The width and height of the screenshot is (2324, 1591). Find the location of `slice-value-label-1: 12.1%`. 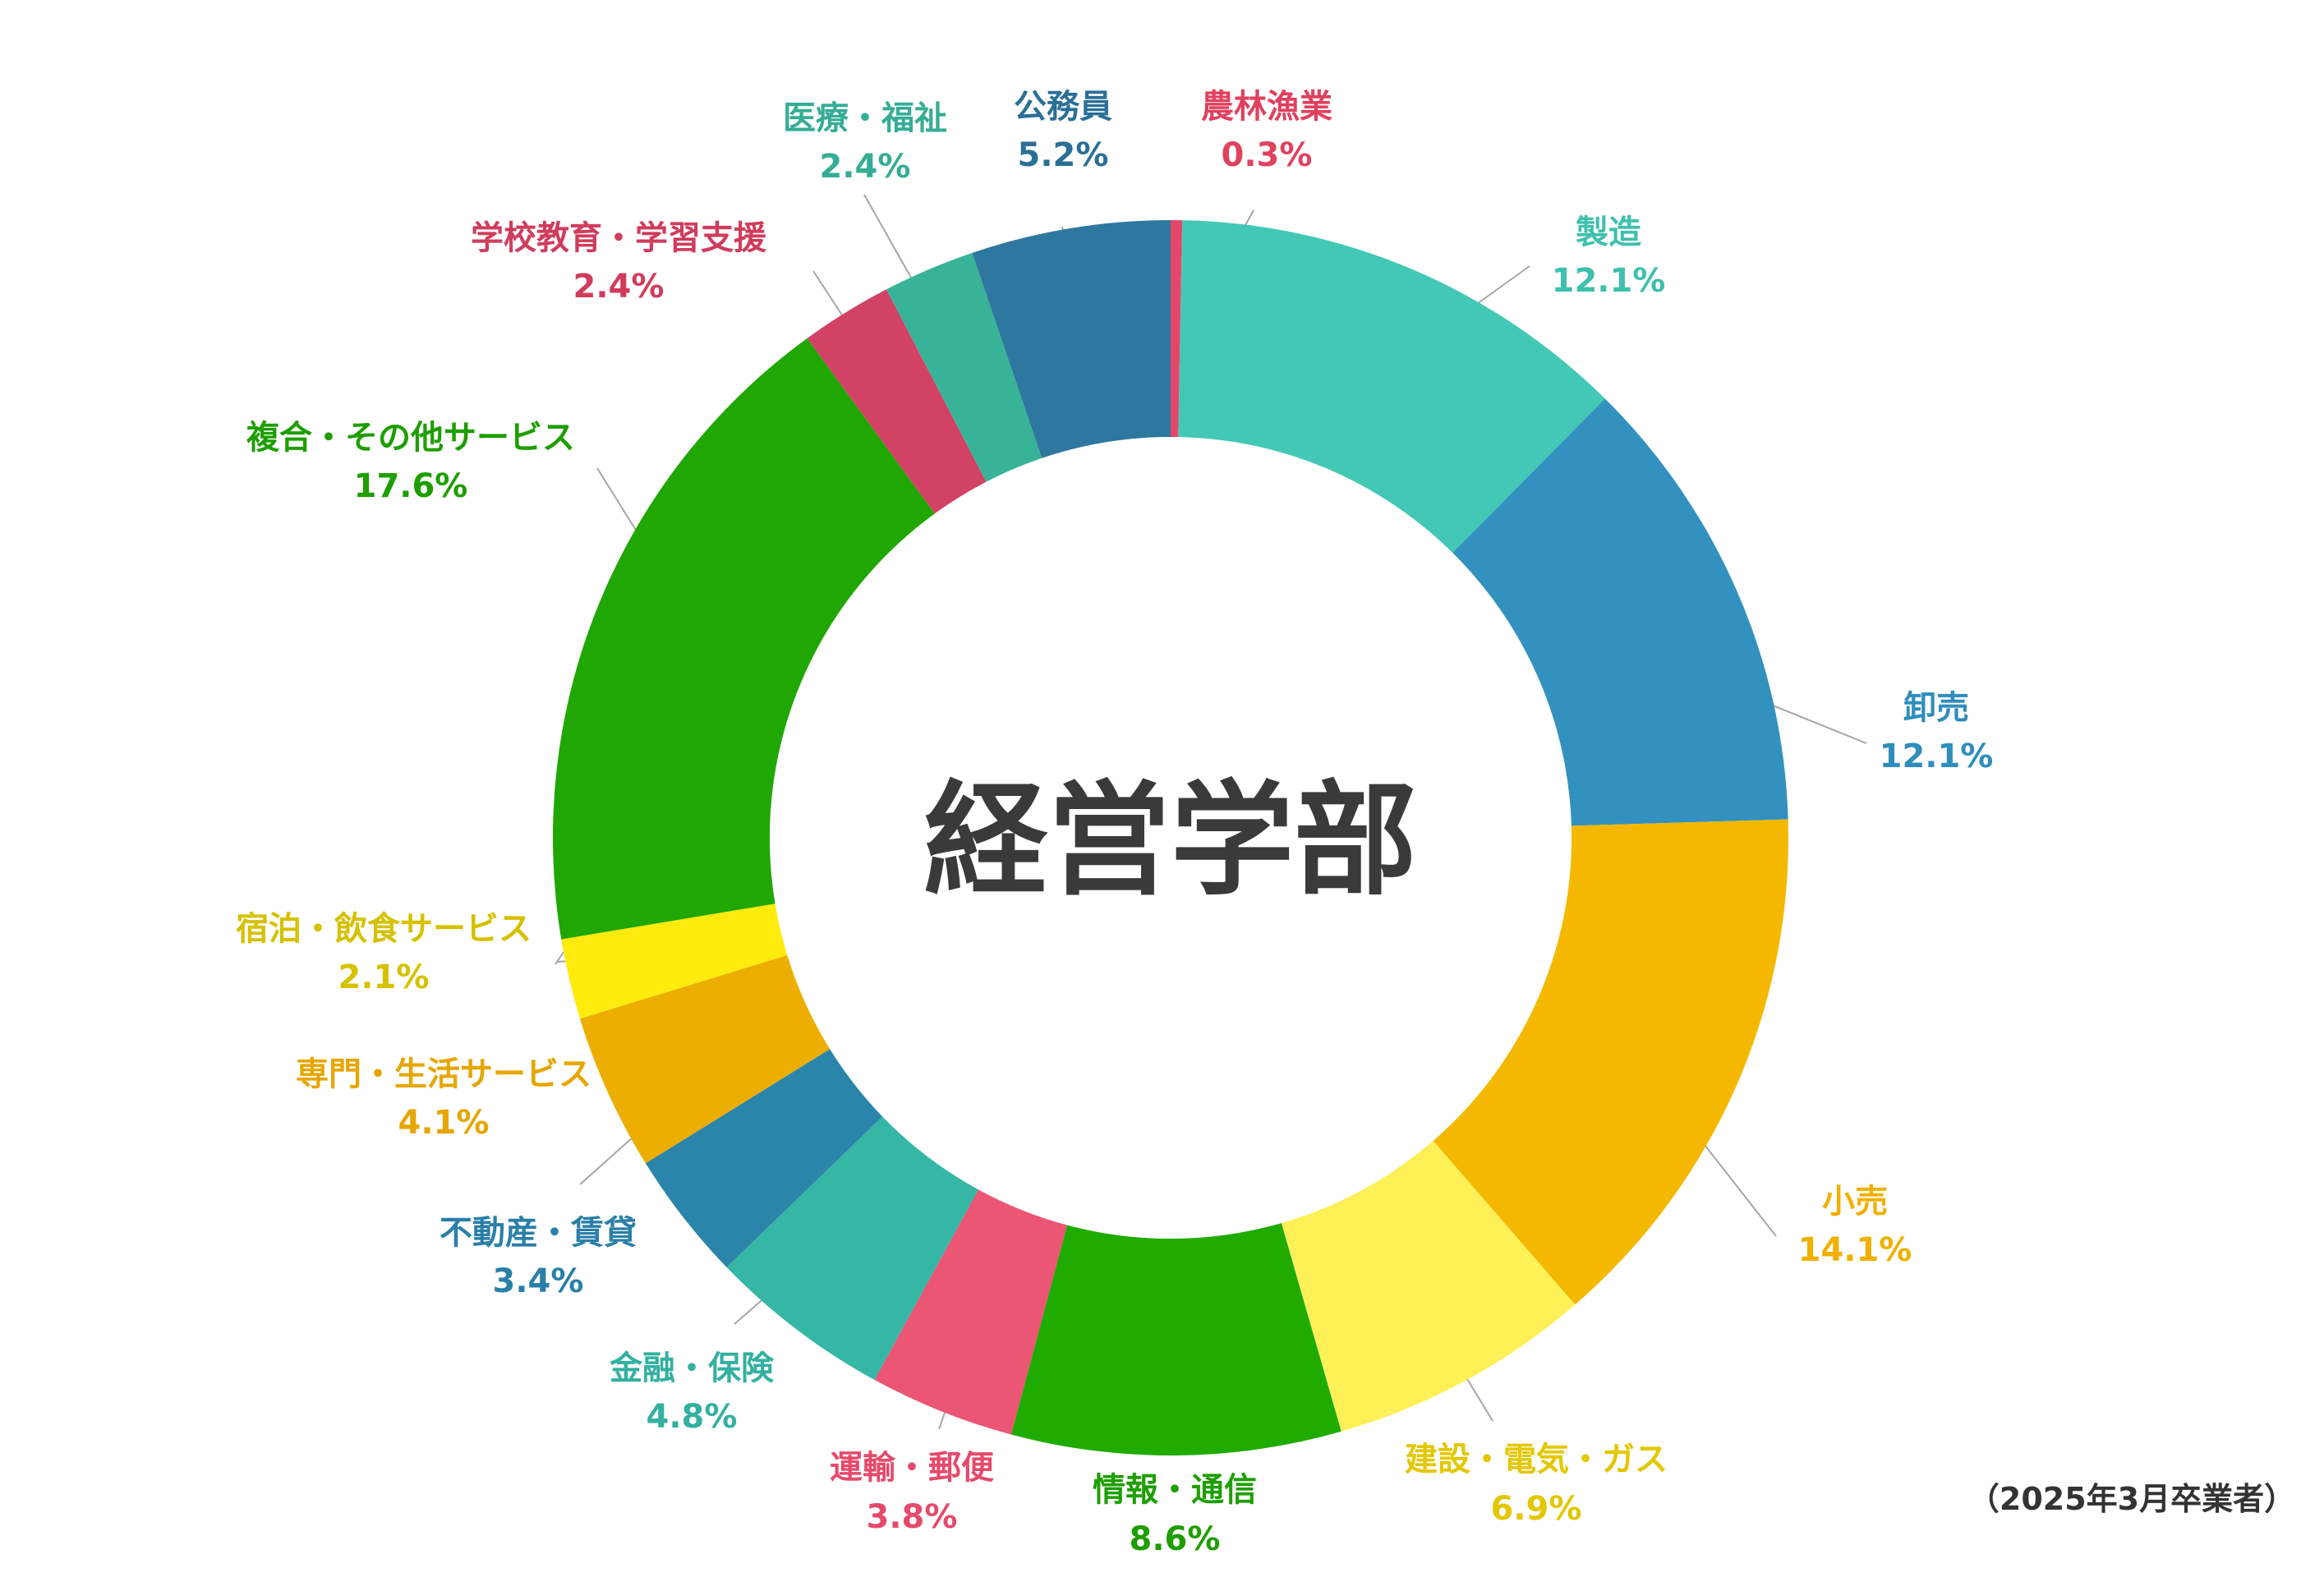

slice-value-label-1: 12.1% is located at coordinates (1609, 281).